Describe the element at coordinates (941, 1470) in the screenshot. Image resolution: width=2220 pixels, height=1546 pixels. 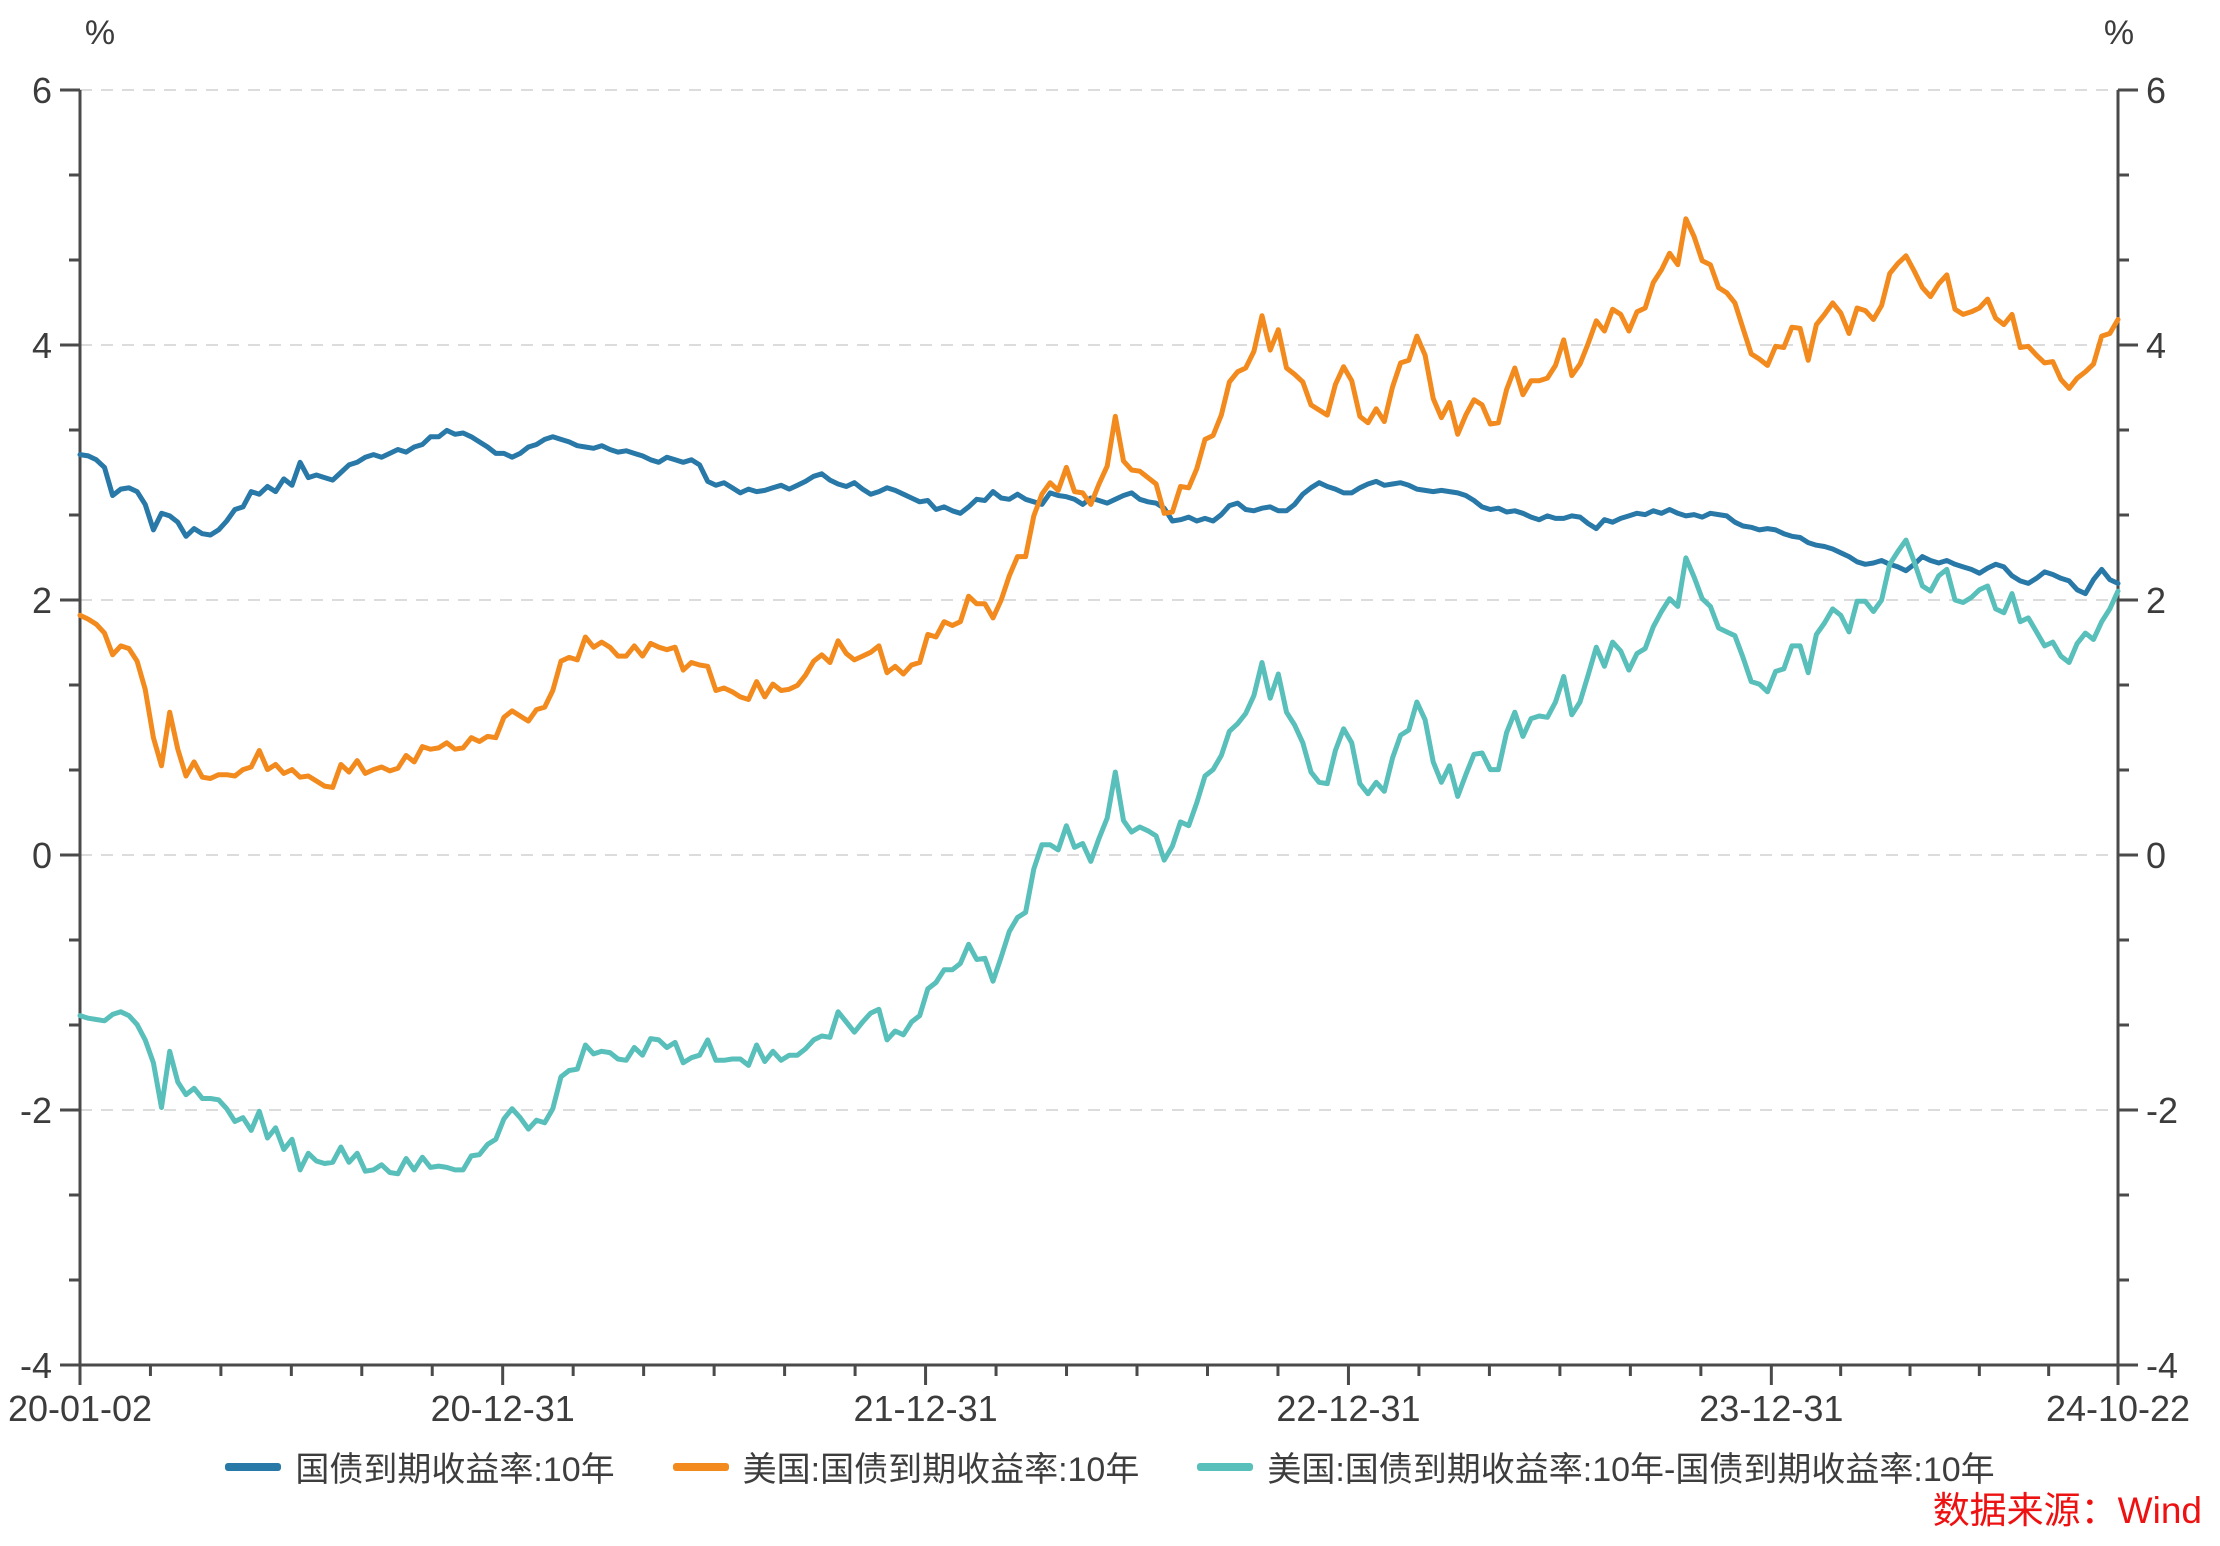
I see `legend-label: 美国:国债到期收益率:10年` at that location.